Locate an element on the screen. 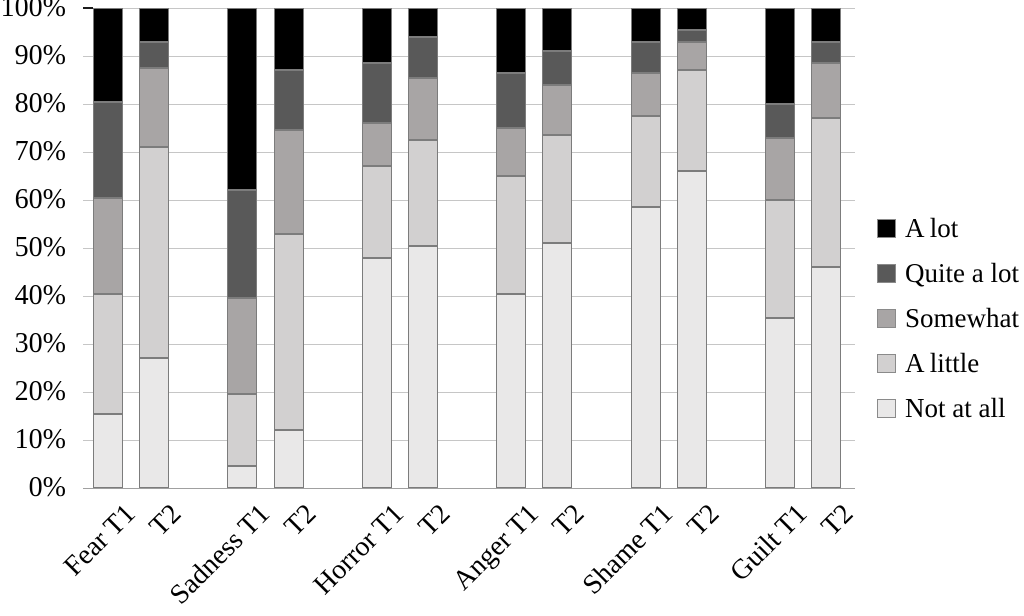  gridline-50pct is located at coordinates (469, 248).